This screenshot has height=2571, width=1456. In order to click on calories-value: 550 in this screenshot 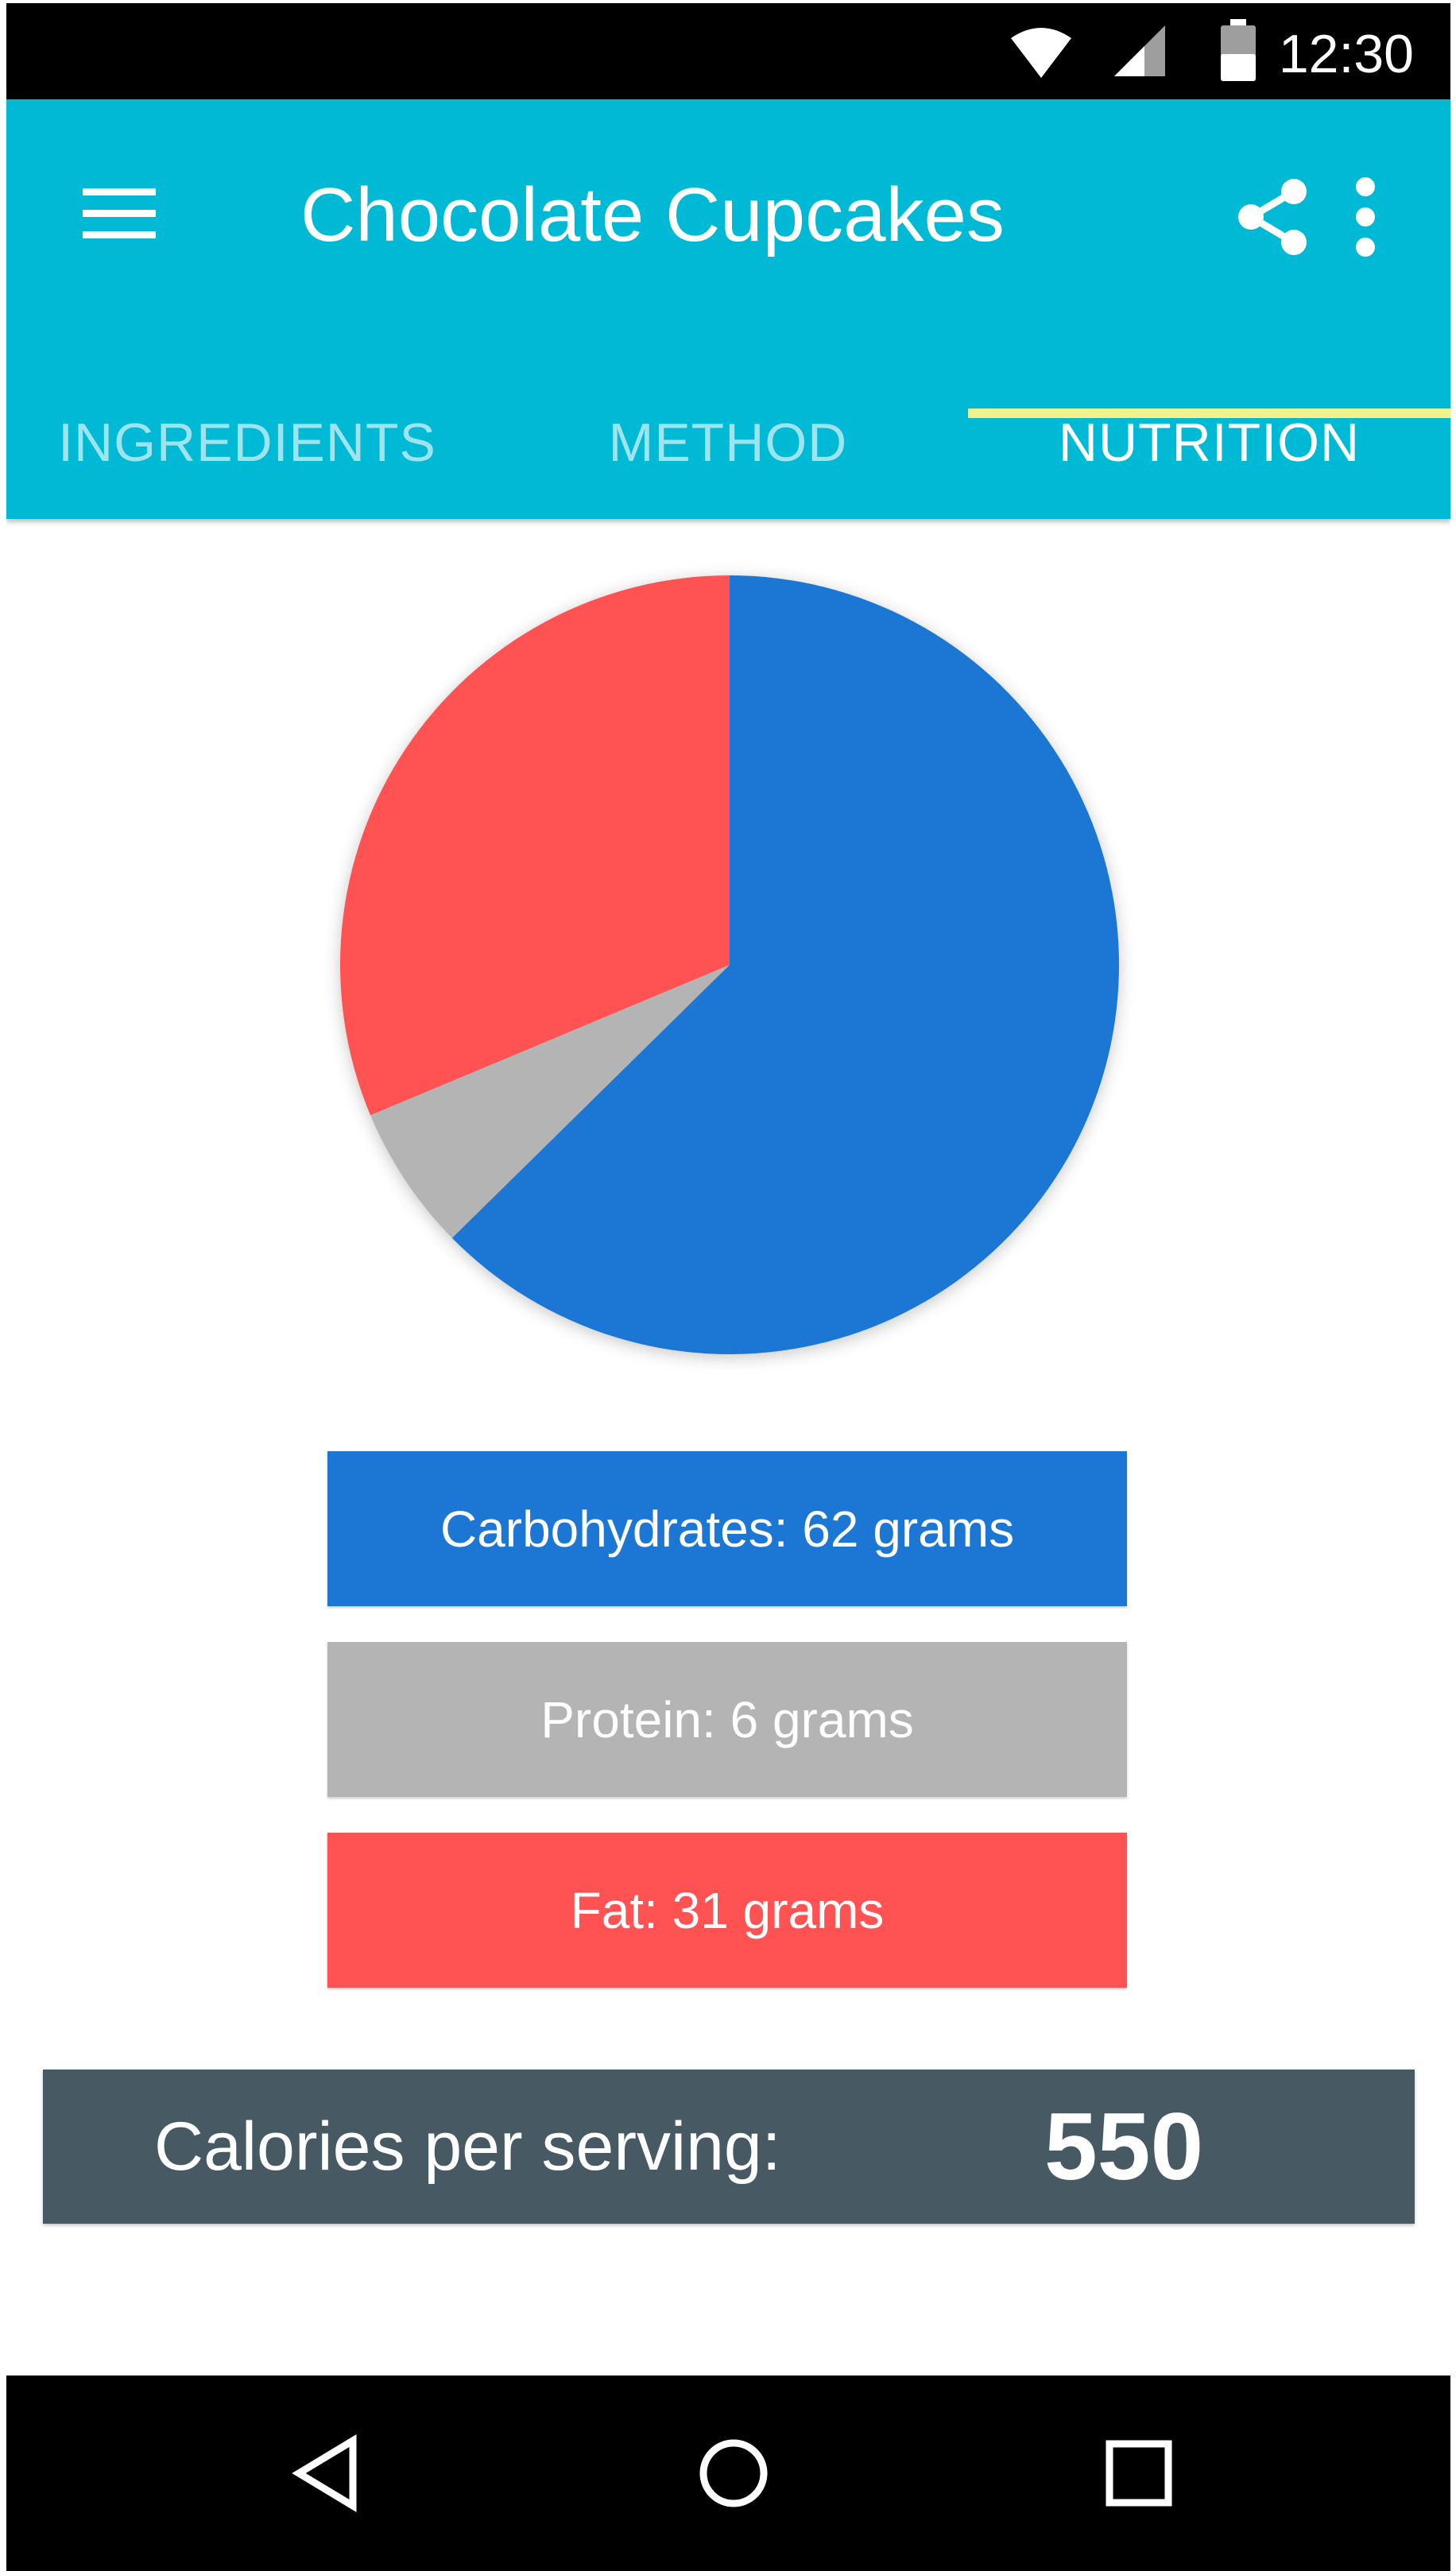, I will do `click(1124, 2146)`.